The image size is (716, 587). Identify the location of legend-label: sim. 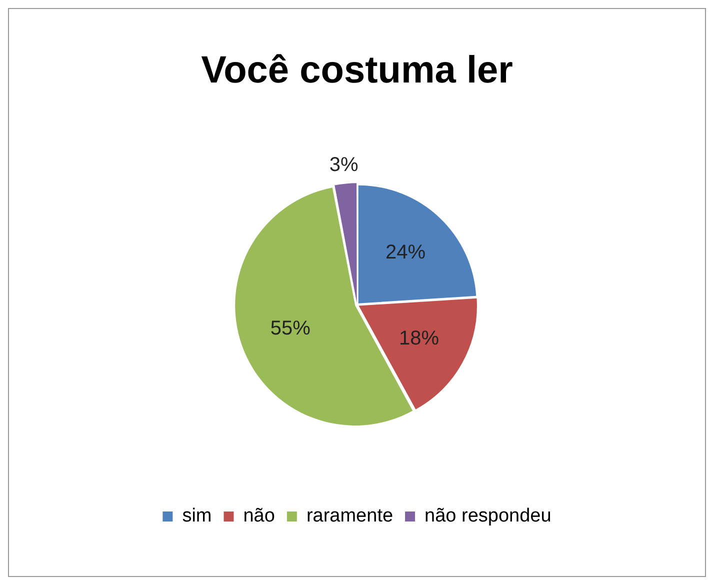
(197, 516).